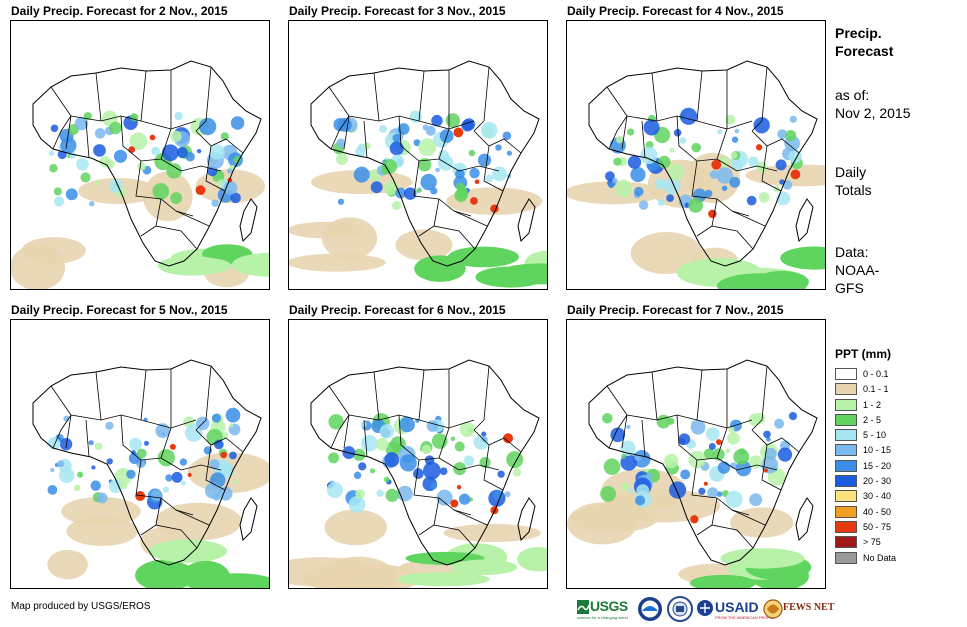  Describe the element at coordinates (876, 374) in the screenshot. I see `legend-label: 0 - 0.1` at that location.